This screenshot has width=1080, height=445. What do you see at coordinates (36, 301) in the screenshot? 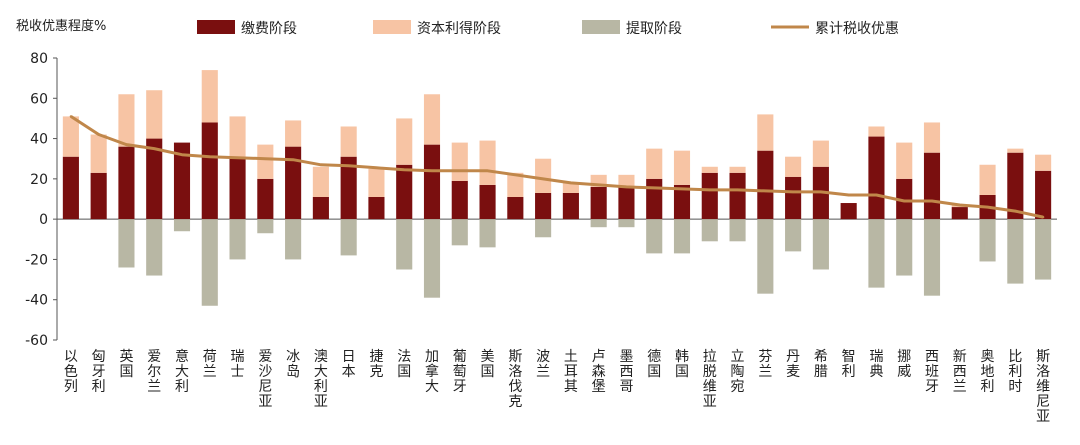
I see `y-tick-label: -40` at bounding box center [36, 301].